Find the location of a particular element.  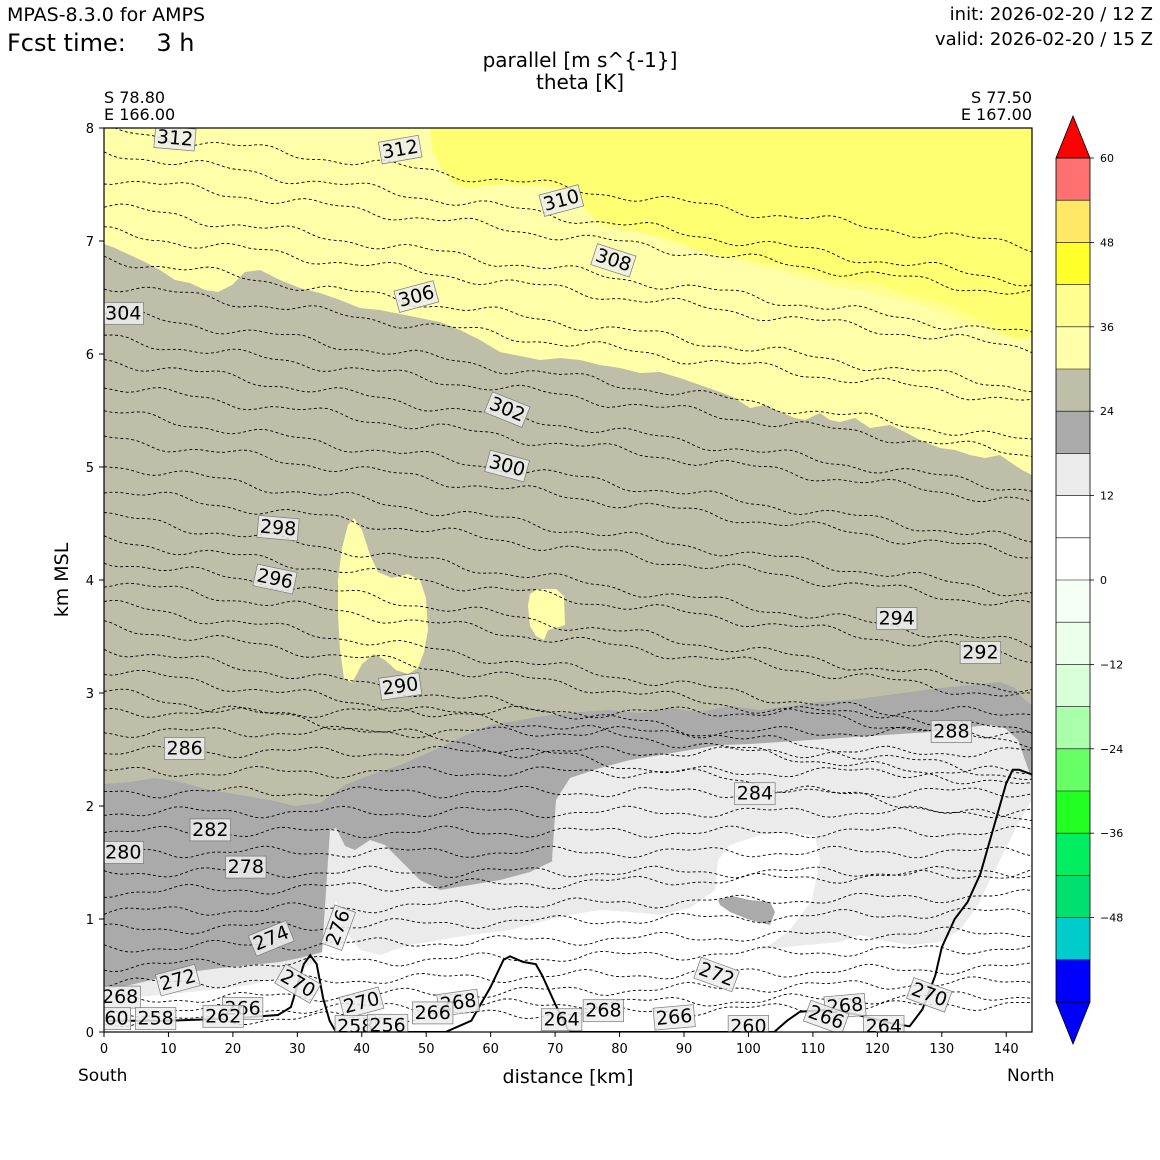

theta-label: 264 is located at coordinates (561, 1020).